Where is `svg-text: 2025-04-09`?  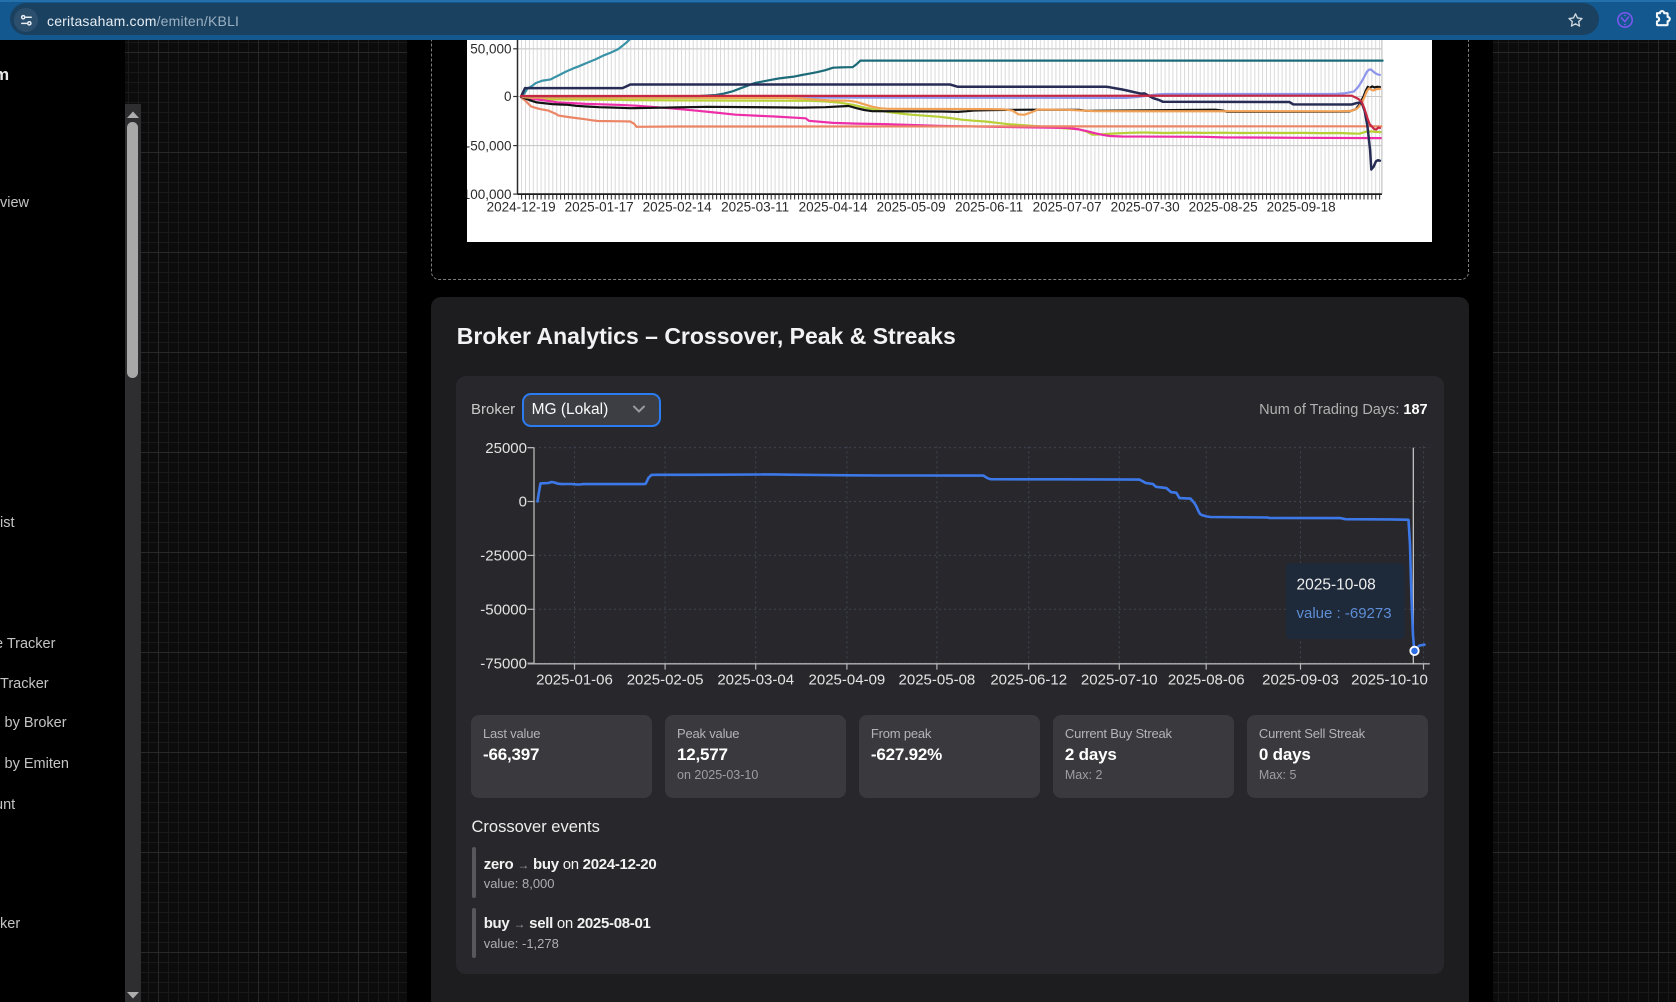 svg-text: 2025-04-09 is located at coordinates (846, 680).